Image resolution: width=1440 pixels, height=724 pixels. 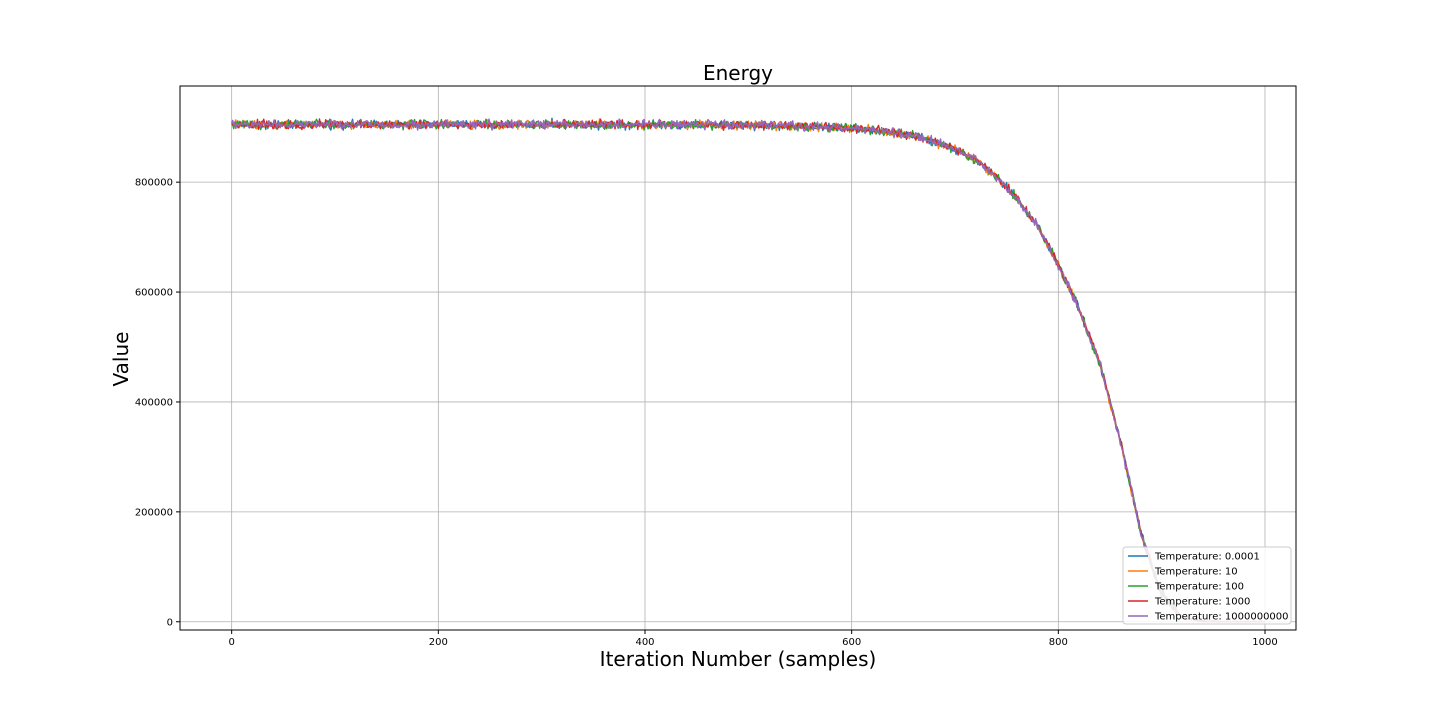 What do you see at coordinates (1196, 572) in the screenshot?
I see `legend-label: Temperature: 10` at bounding box center [1196, 572].